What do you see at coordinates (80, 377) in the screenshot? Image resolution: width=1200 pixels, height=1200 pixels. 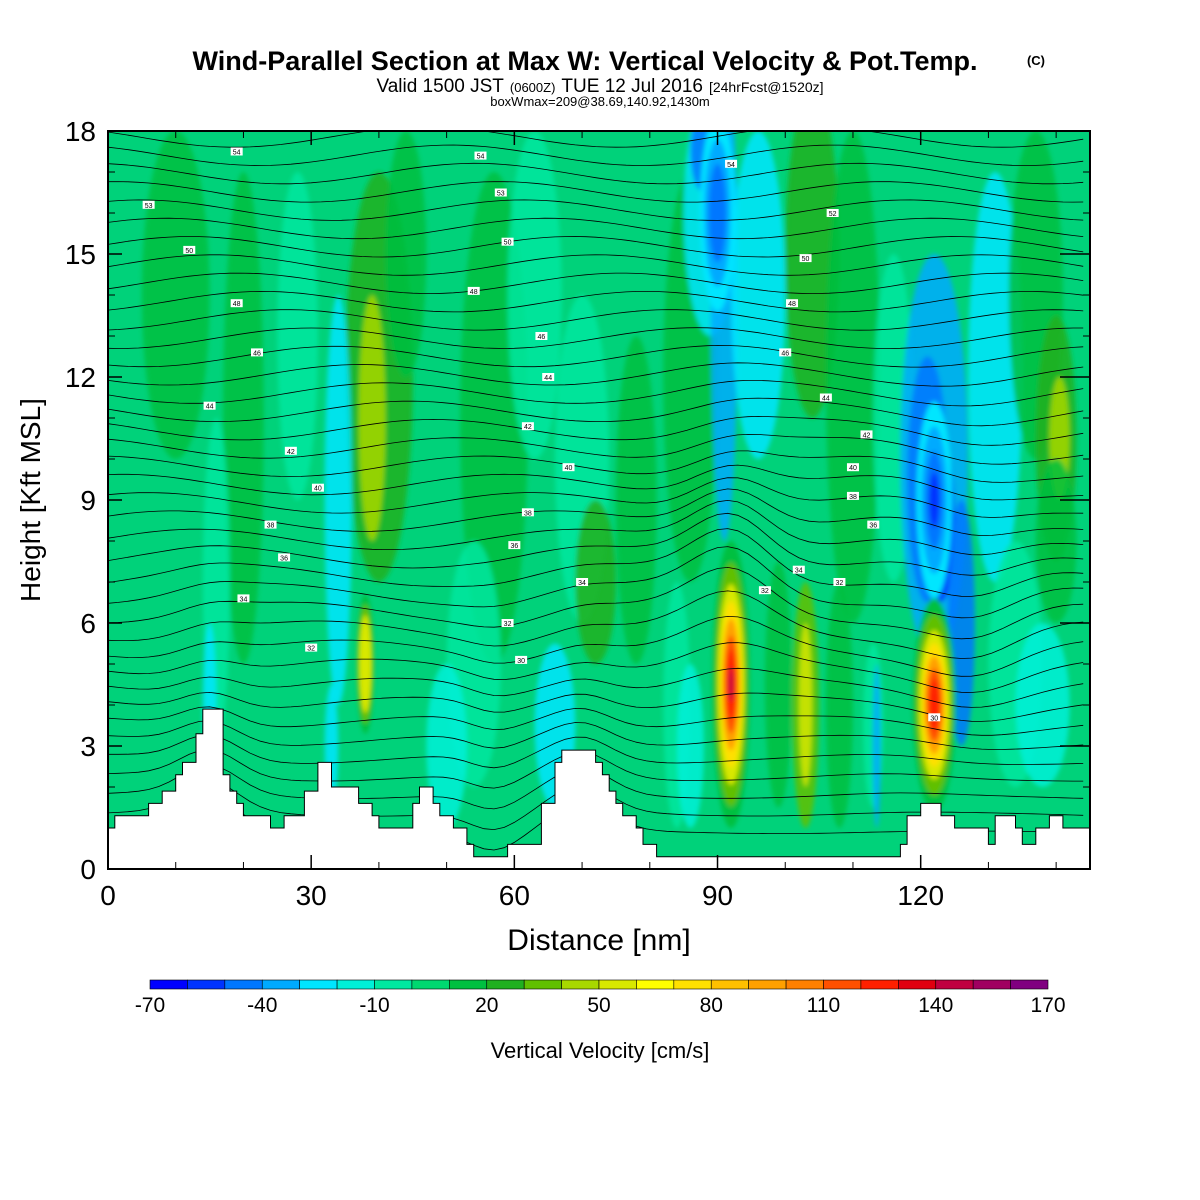 I see `y-tick-label: 12` at bounding box center [80, 377].